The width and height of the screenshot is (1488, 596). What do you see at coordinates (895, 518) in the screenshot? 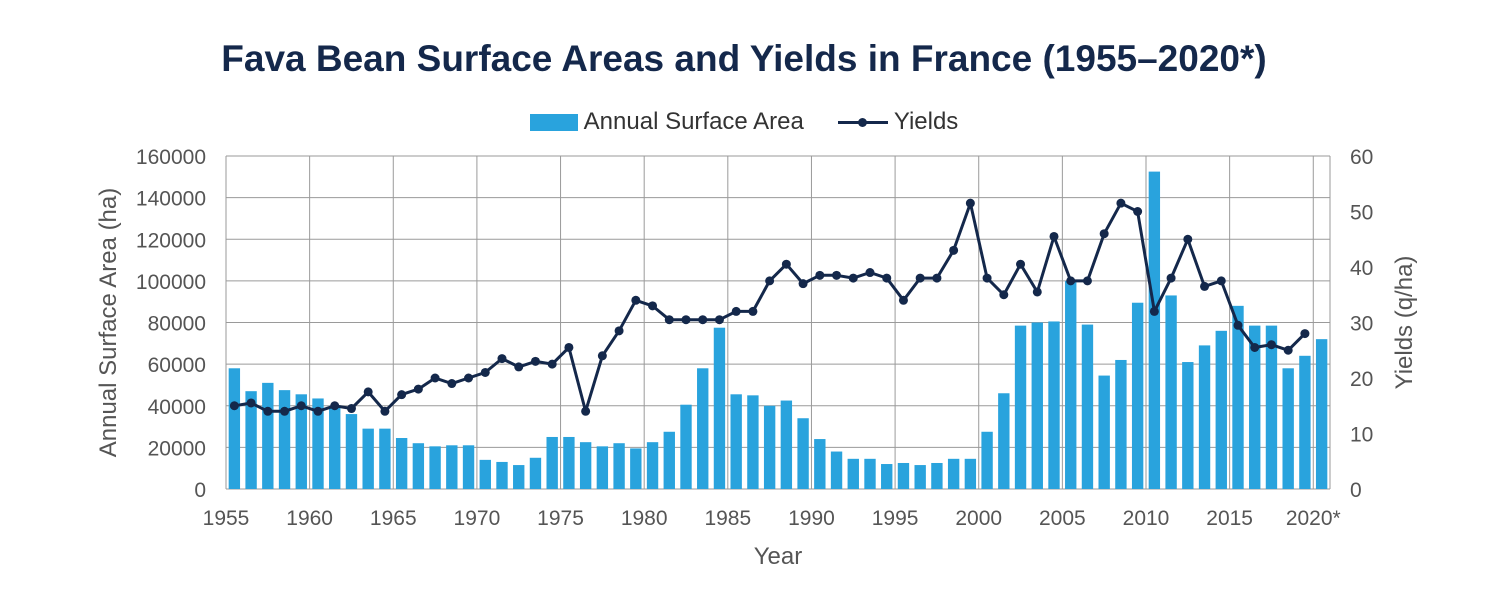
I see `x-tick-label: 1995` at bounding box center [895, 518].